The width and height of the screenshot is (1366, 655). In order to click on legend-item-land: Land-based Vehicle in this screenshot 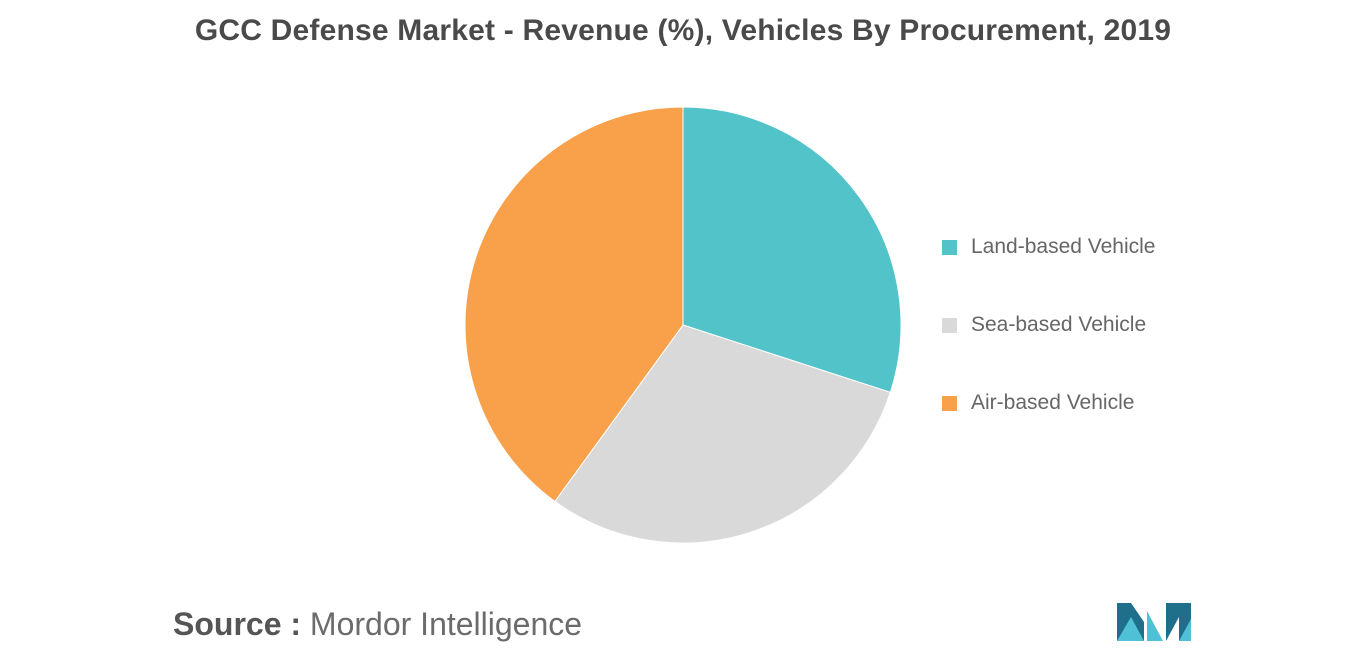, I will do `click(1102, 247)`.